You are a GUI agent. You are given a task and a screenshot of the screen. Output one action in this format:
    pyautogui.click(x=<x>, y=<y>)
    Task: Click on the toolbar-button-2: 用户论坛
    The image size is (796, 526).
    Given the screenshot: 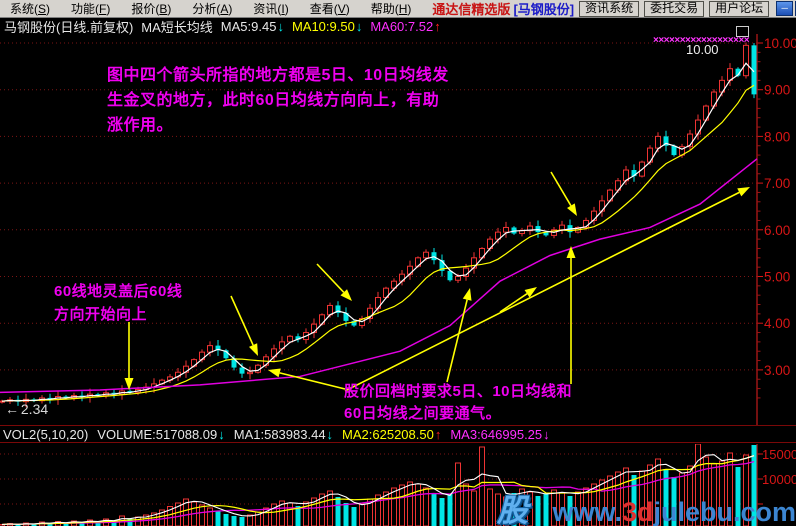 What is the action you would take?
    pyautogui.click(x=739, y=8)
    